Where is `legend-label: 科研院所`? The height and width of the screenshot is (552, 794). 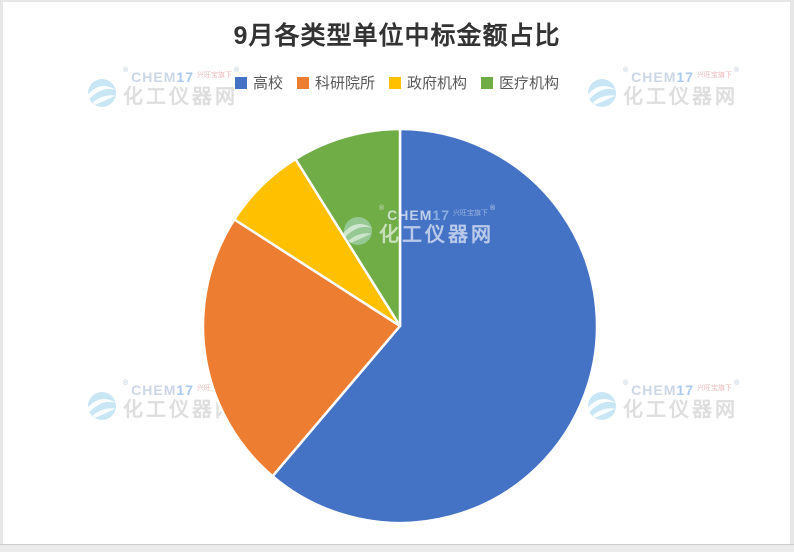 legend-label: 科研院所 is located at coordinates (344, 83).